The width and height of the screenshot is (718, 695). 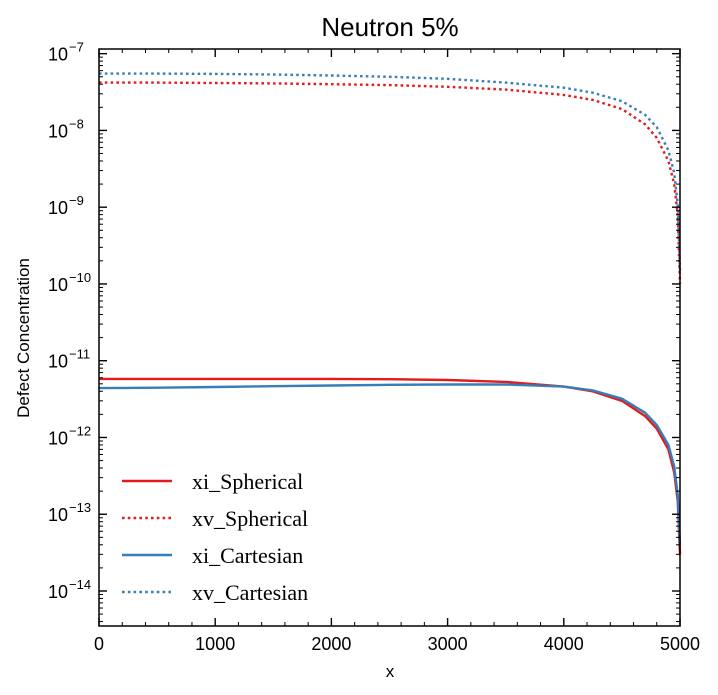 I want to click on y-tick-exponent: −12, so click(x=80, y=430).